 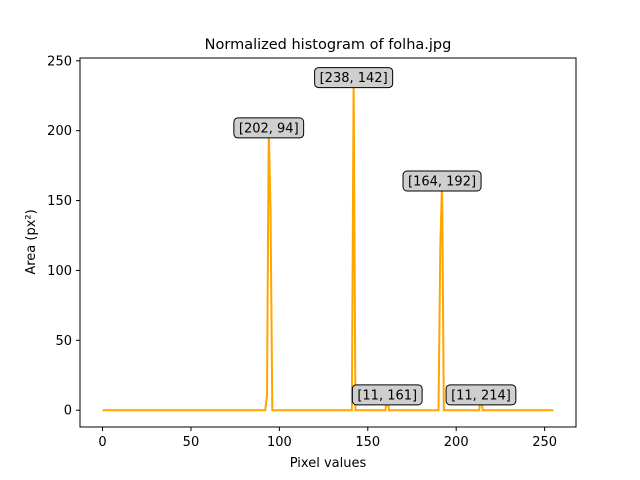 I want to click on annotation-label: [238, 142], so click(x=354, y=78).